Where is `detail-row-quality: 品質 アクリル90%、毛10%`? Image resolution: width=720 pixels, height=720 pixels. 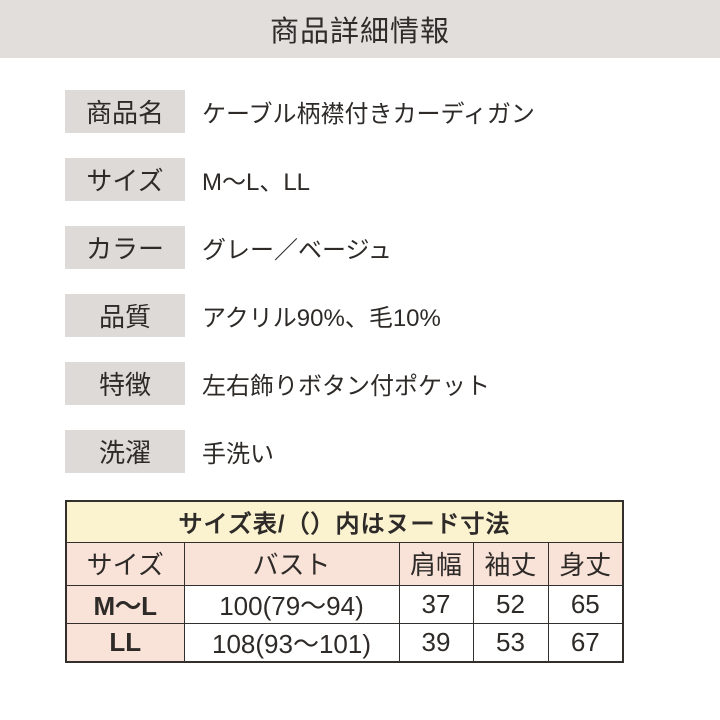 detail-row-quality: 品質 アクリル90%、毛10% is located at coordinates (392, 315).